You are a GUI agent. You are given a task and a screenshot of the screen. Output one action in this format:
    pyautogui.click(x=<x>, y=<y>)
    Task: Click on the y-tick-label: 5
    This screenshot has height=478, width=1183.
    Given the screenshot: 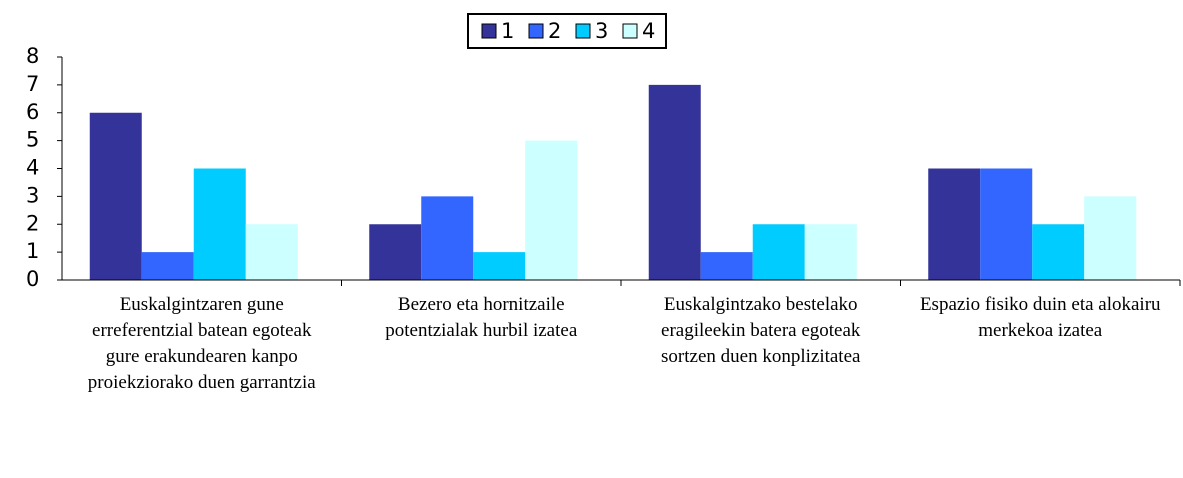 What is the action you would take?
    pyautogui.click(x=32, y=140)
    